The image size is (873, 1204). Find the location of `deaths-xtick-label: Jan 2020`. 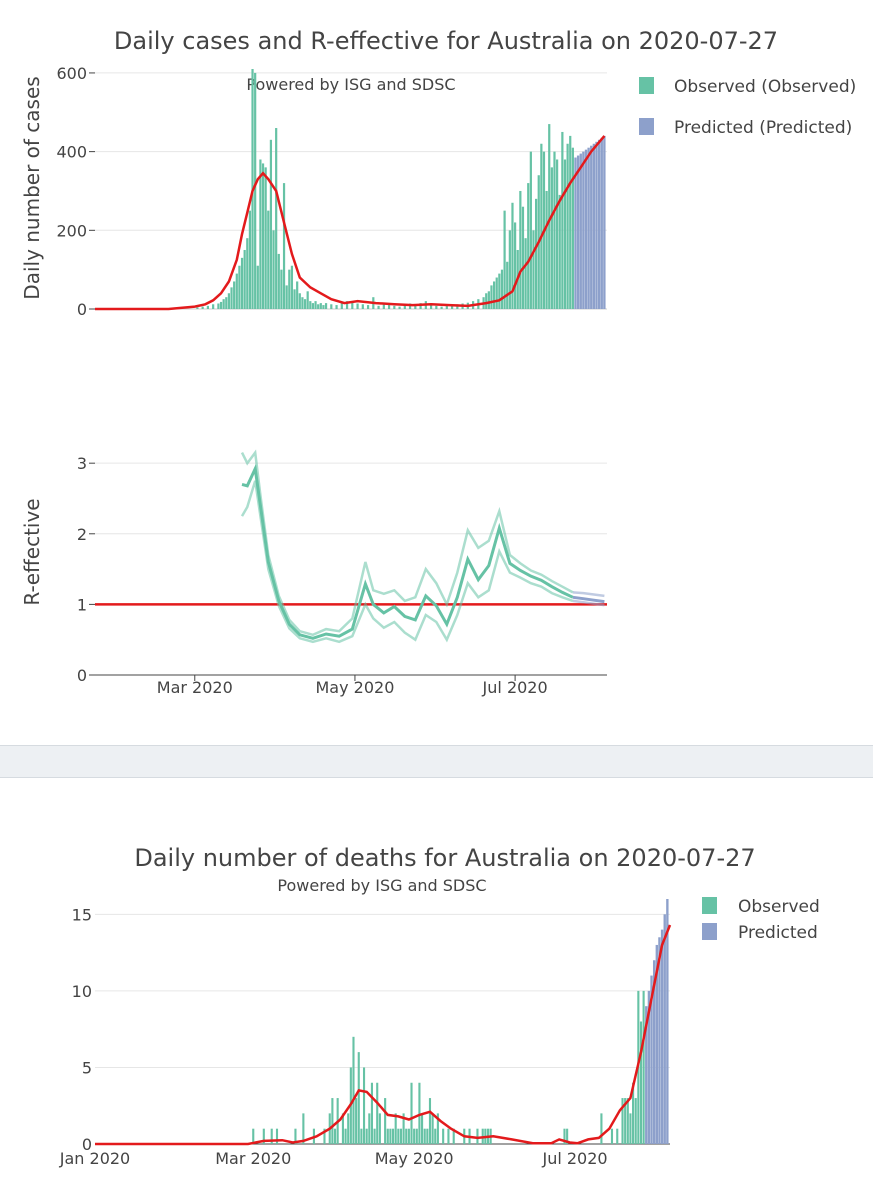

deaths-xtick-label: Jan 2020 is located at coordinates (94, 1158).